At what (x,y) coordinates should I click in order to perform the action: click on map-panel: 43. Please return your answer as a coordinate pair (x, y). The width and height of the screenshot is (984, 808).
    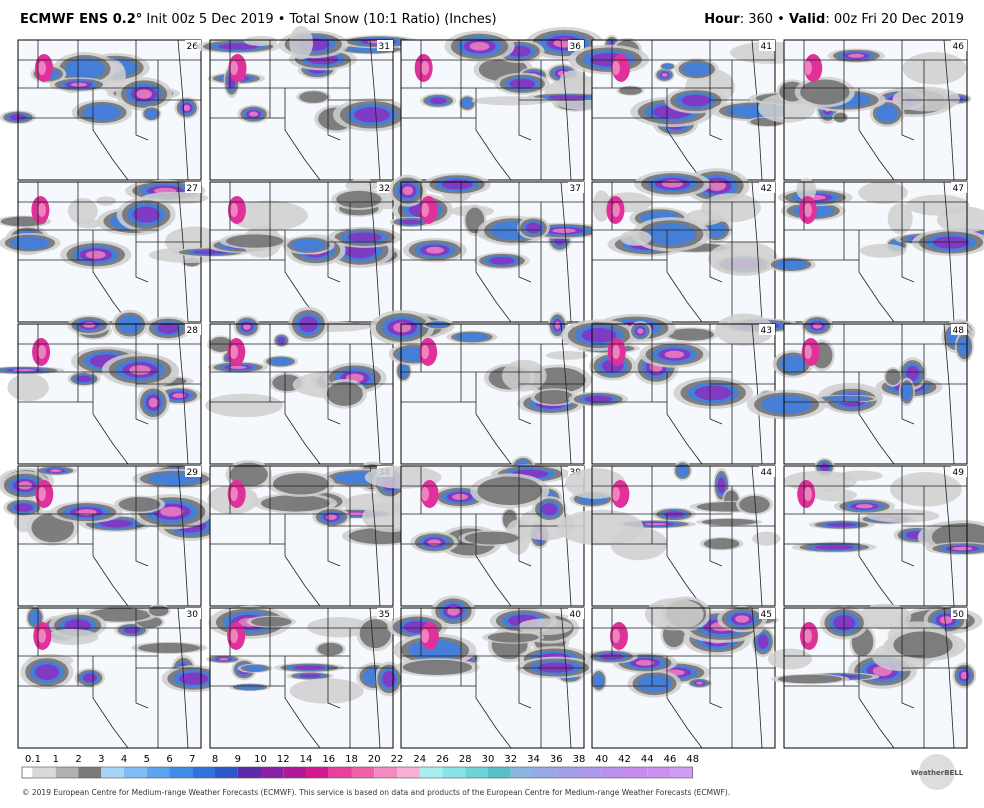
    Looking at the image, I should click on (681, 389).